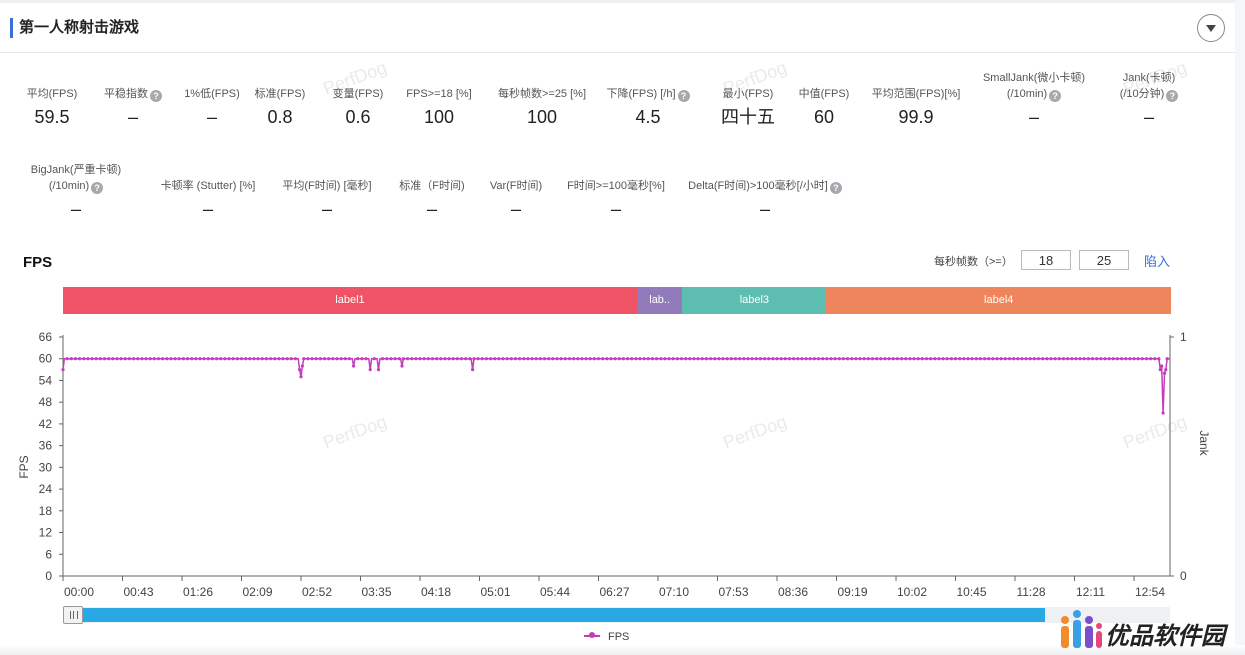 This screenshot has height=655, width=1245. I want to click on metric-value: 59.5, so click(52, 117).